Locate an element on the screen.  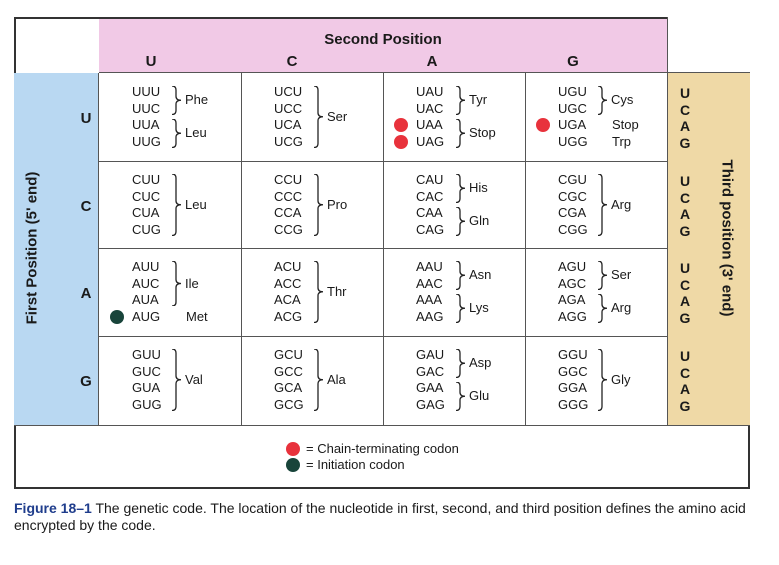
codon-auu: AUU is located at coordinates (146, 266).